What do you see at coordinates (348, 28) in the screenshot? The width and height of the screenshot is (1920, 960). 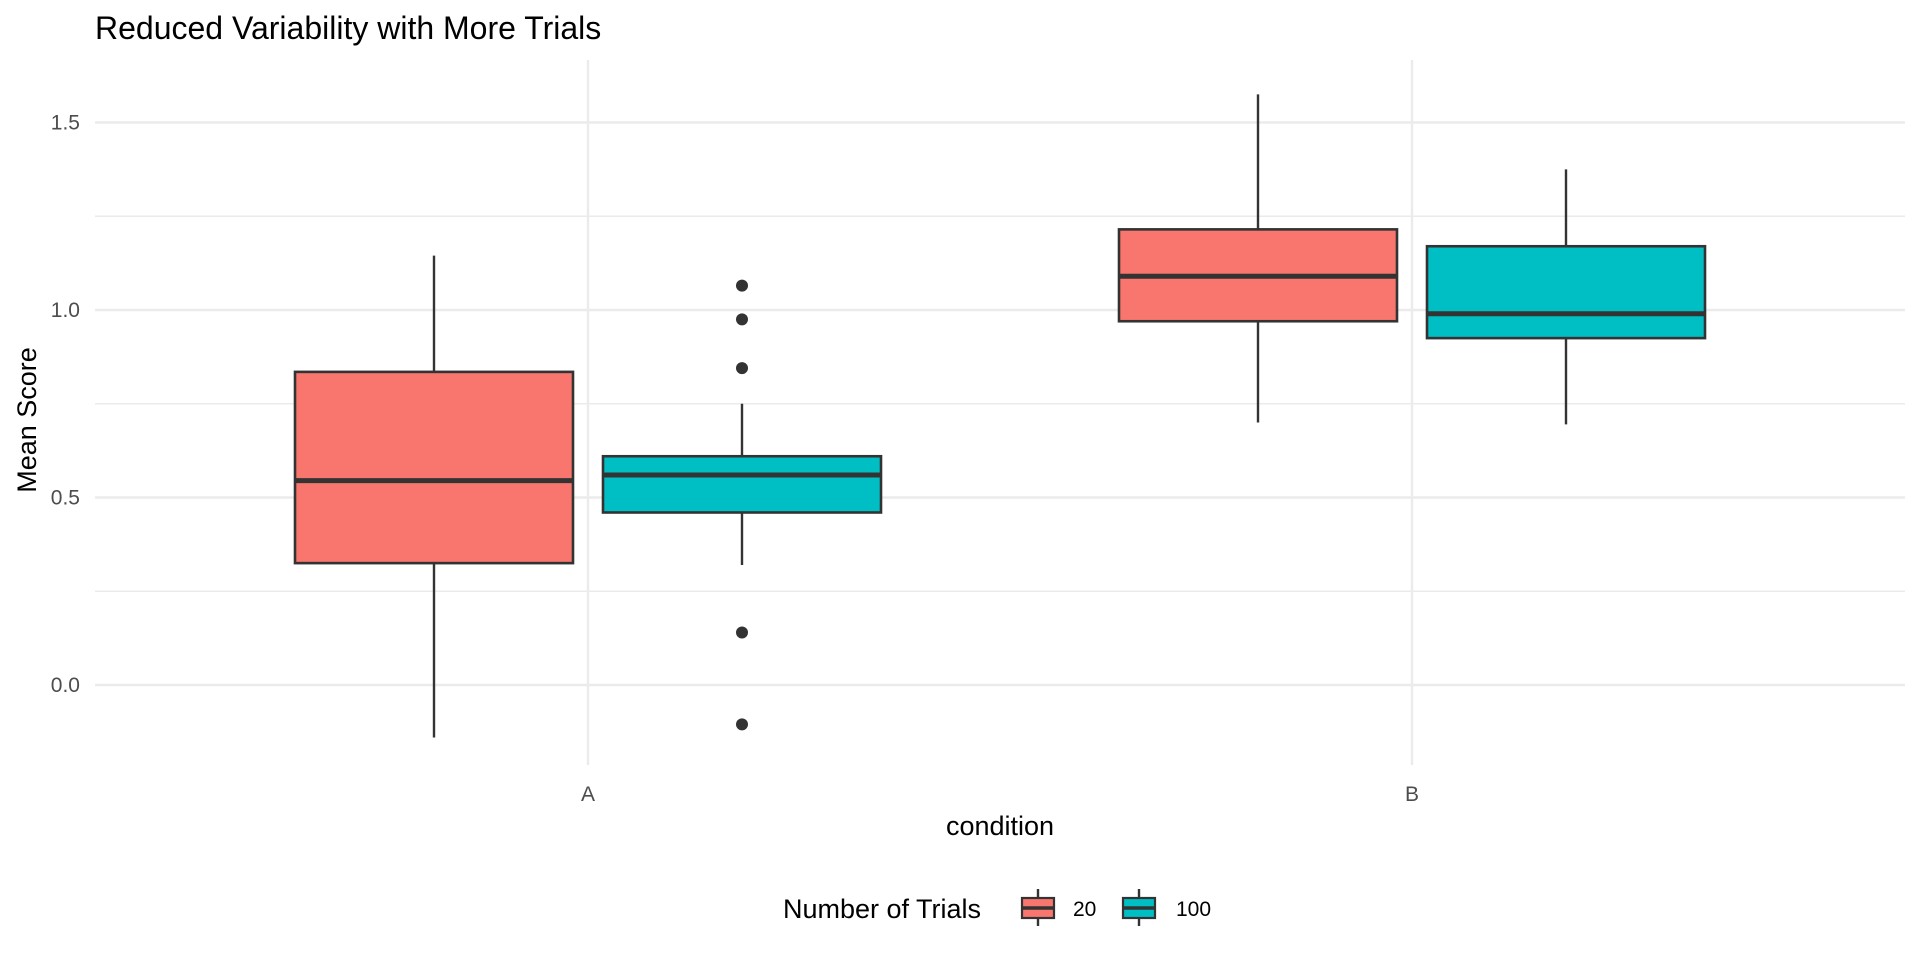 I see `chart-title: Reduced Variability with More Trials` at bounding box center [348, 28].